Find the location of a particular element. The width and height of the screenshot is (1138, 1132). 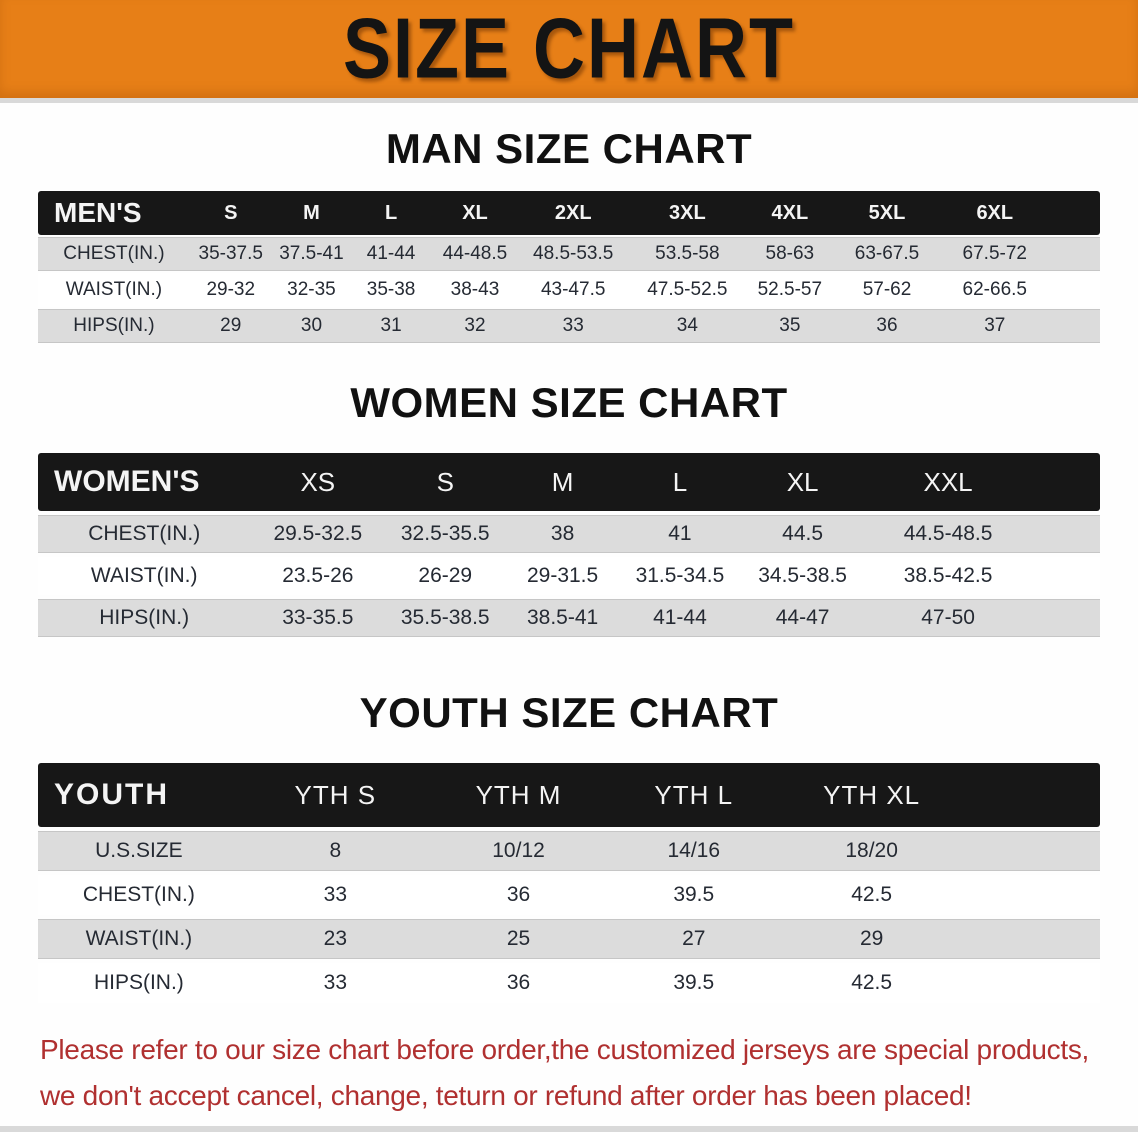

size-value: 33-35.5 is located at coordinates (318, 618).